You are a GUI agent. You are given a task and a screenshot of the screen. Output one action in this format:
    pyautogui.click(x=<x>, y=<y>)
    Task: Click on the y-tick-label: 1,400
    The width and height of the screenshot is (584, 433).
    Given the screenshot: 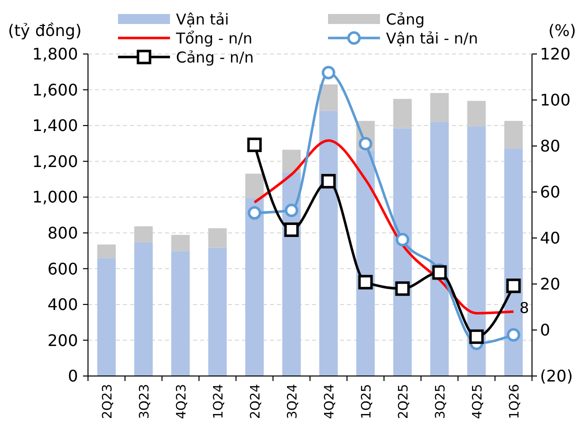 What is the action you would take?
    pyautogui.click(x=55, y=126)
    